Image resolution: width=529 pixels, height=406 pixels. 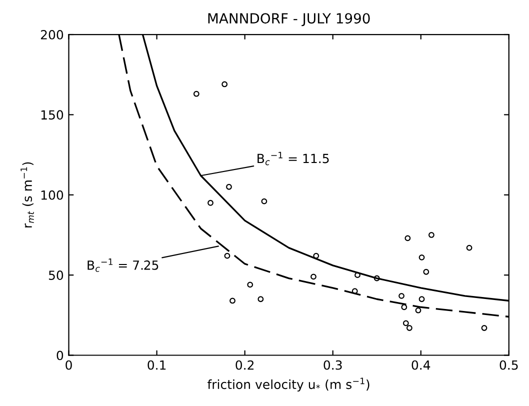 I want to click on x-tick-label: 0.5, so click(x=509, y=365).